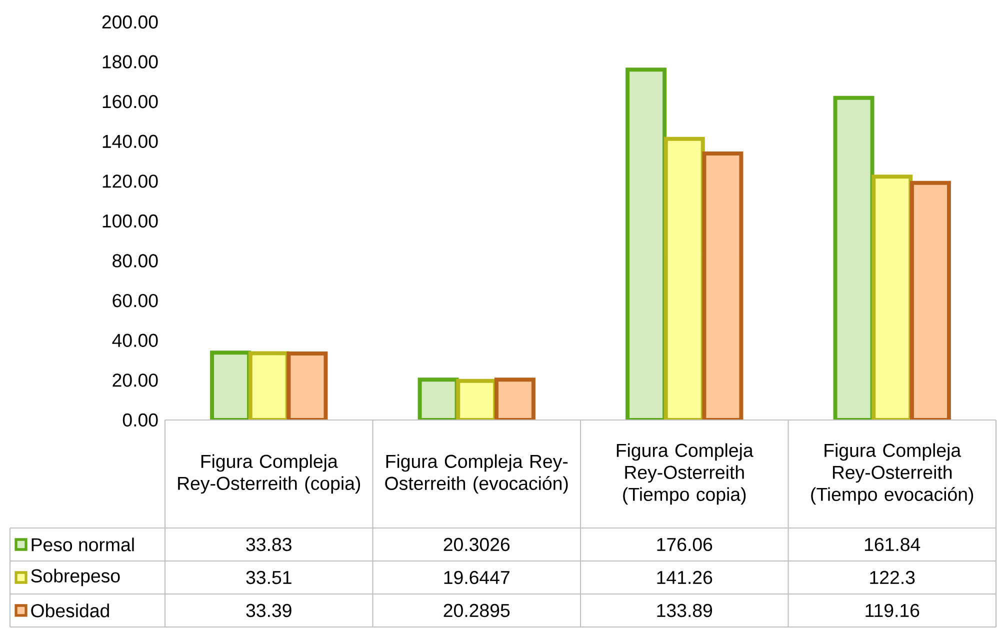 The height and width of the screenshot is (632, 997). What do you see at coordinates (130, 101) in the screenshot?
I see `y-tick-label: 160.00` at bounding box center [130, 101].